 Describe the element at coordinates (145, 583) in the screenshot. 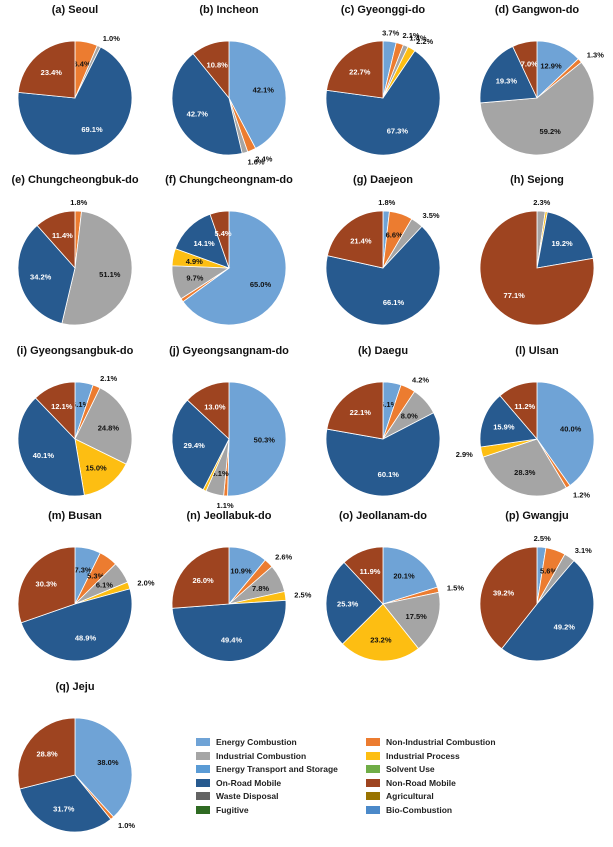

I see `pie-data-label: 2.0%` at that location.